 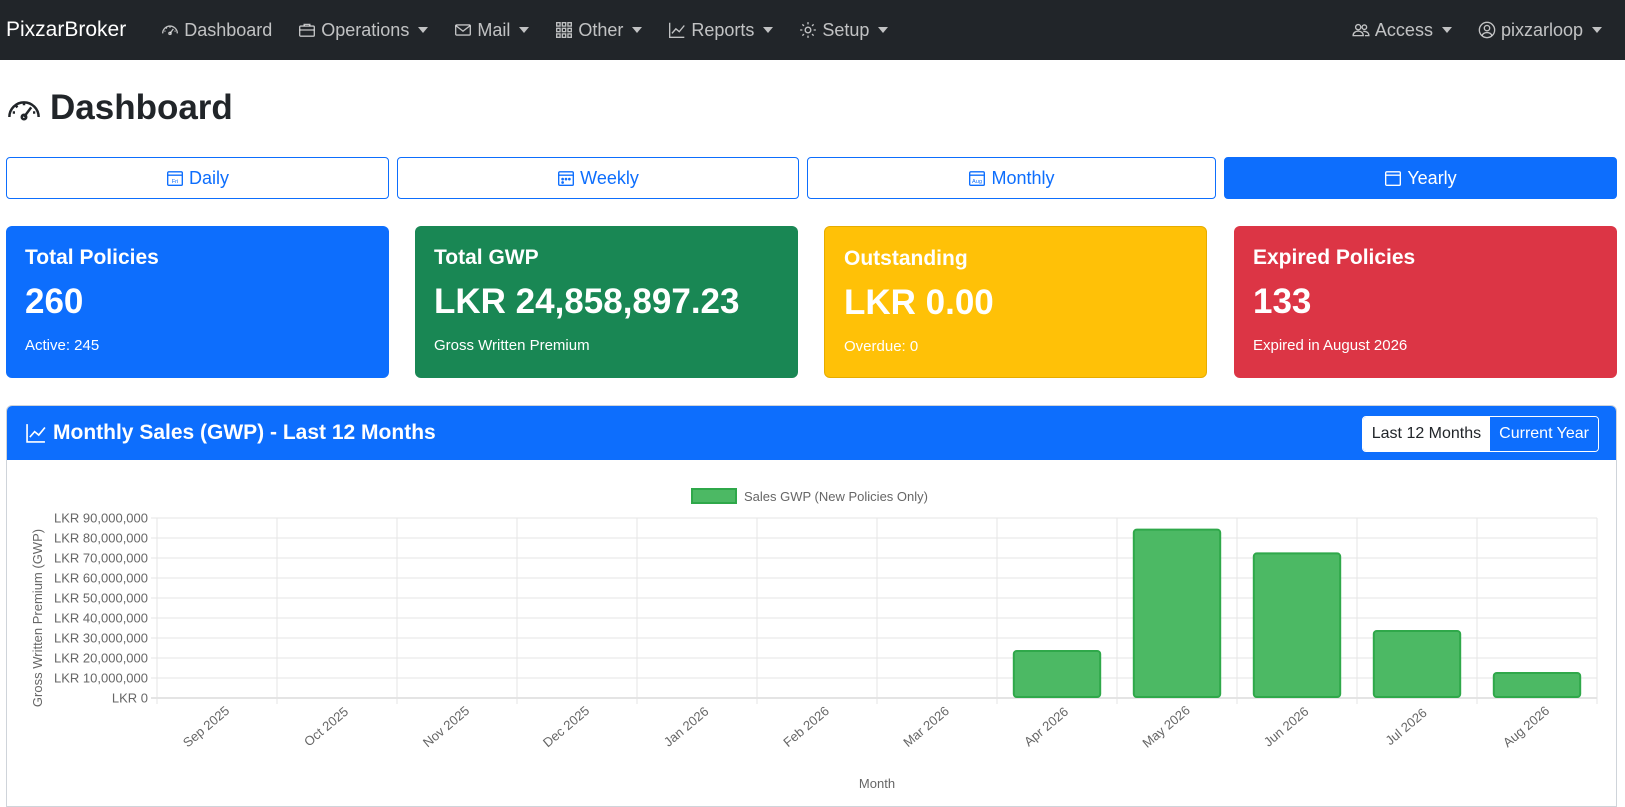 What do you see at coordinates (365, 29) in the screenshot?
I see `nav-operations-label: Operations` at bounding box center [365, 29].